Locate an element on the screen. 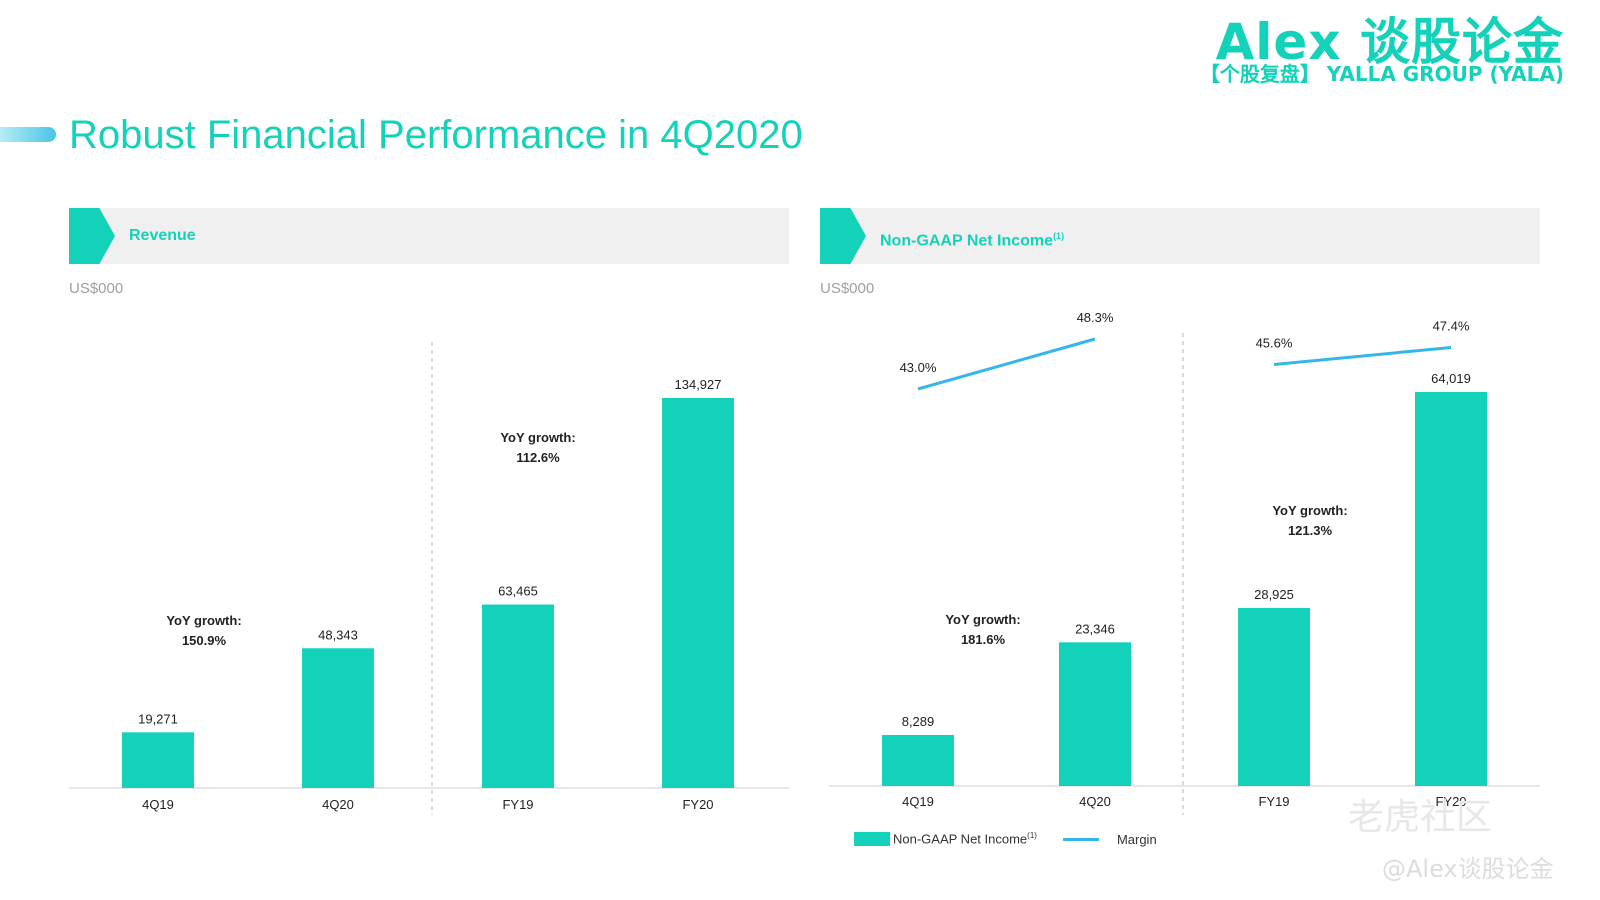  legend-label-margin: Margin is located at coordinates (1136, 839).